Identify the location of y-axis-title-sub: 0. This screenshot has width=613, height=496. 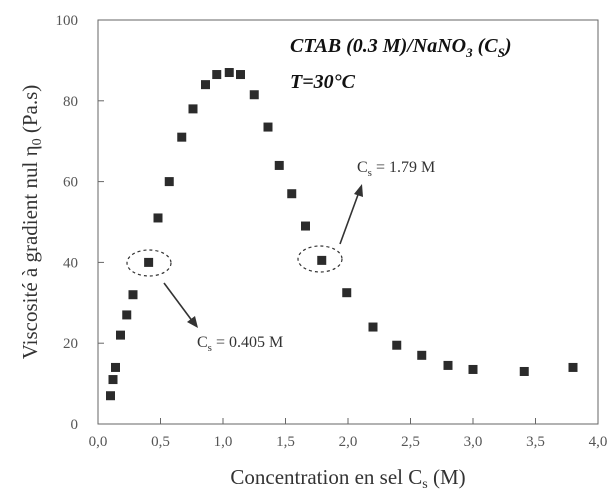
(37, 141).